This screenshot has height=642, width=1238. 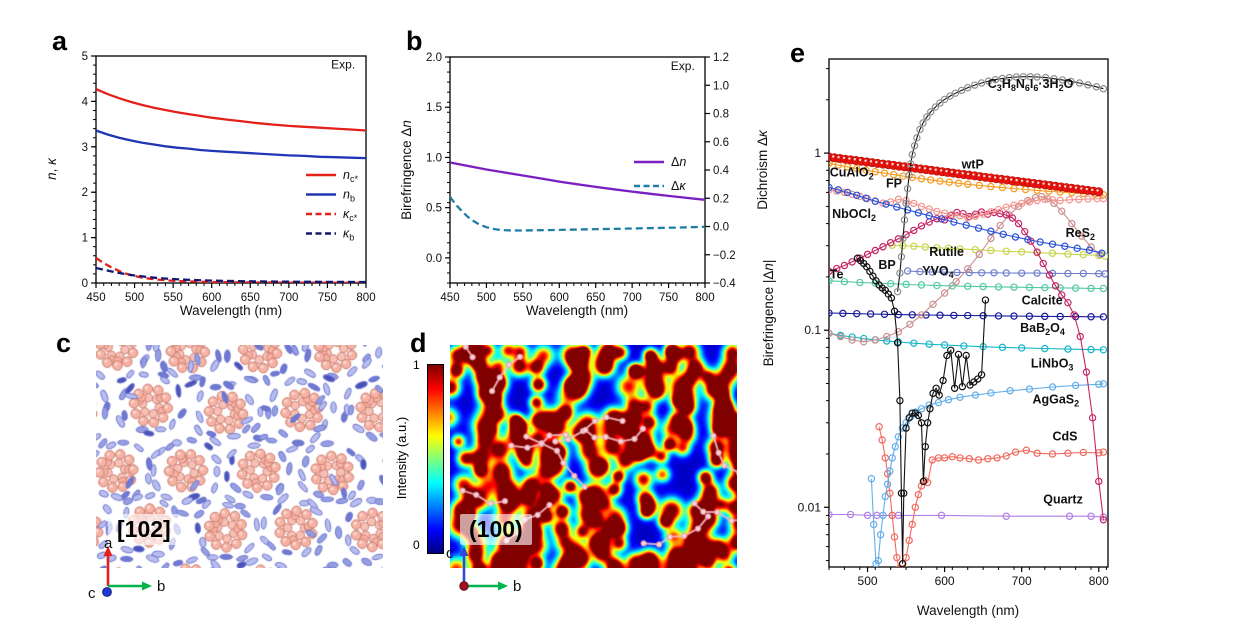 I want to click on y-tick-label: 0.5, so click(x=434, y=209).